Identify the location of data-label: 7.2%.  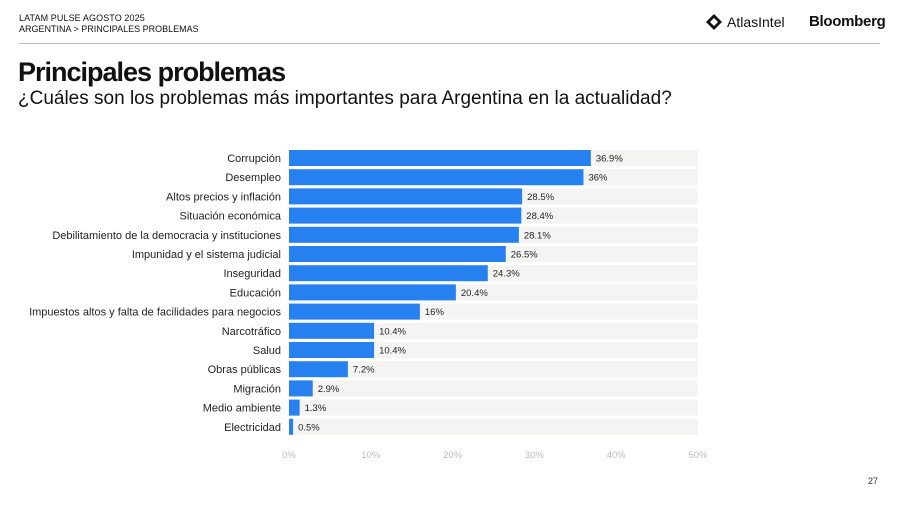
(364, 370).